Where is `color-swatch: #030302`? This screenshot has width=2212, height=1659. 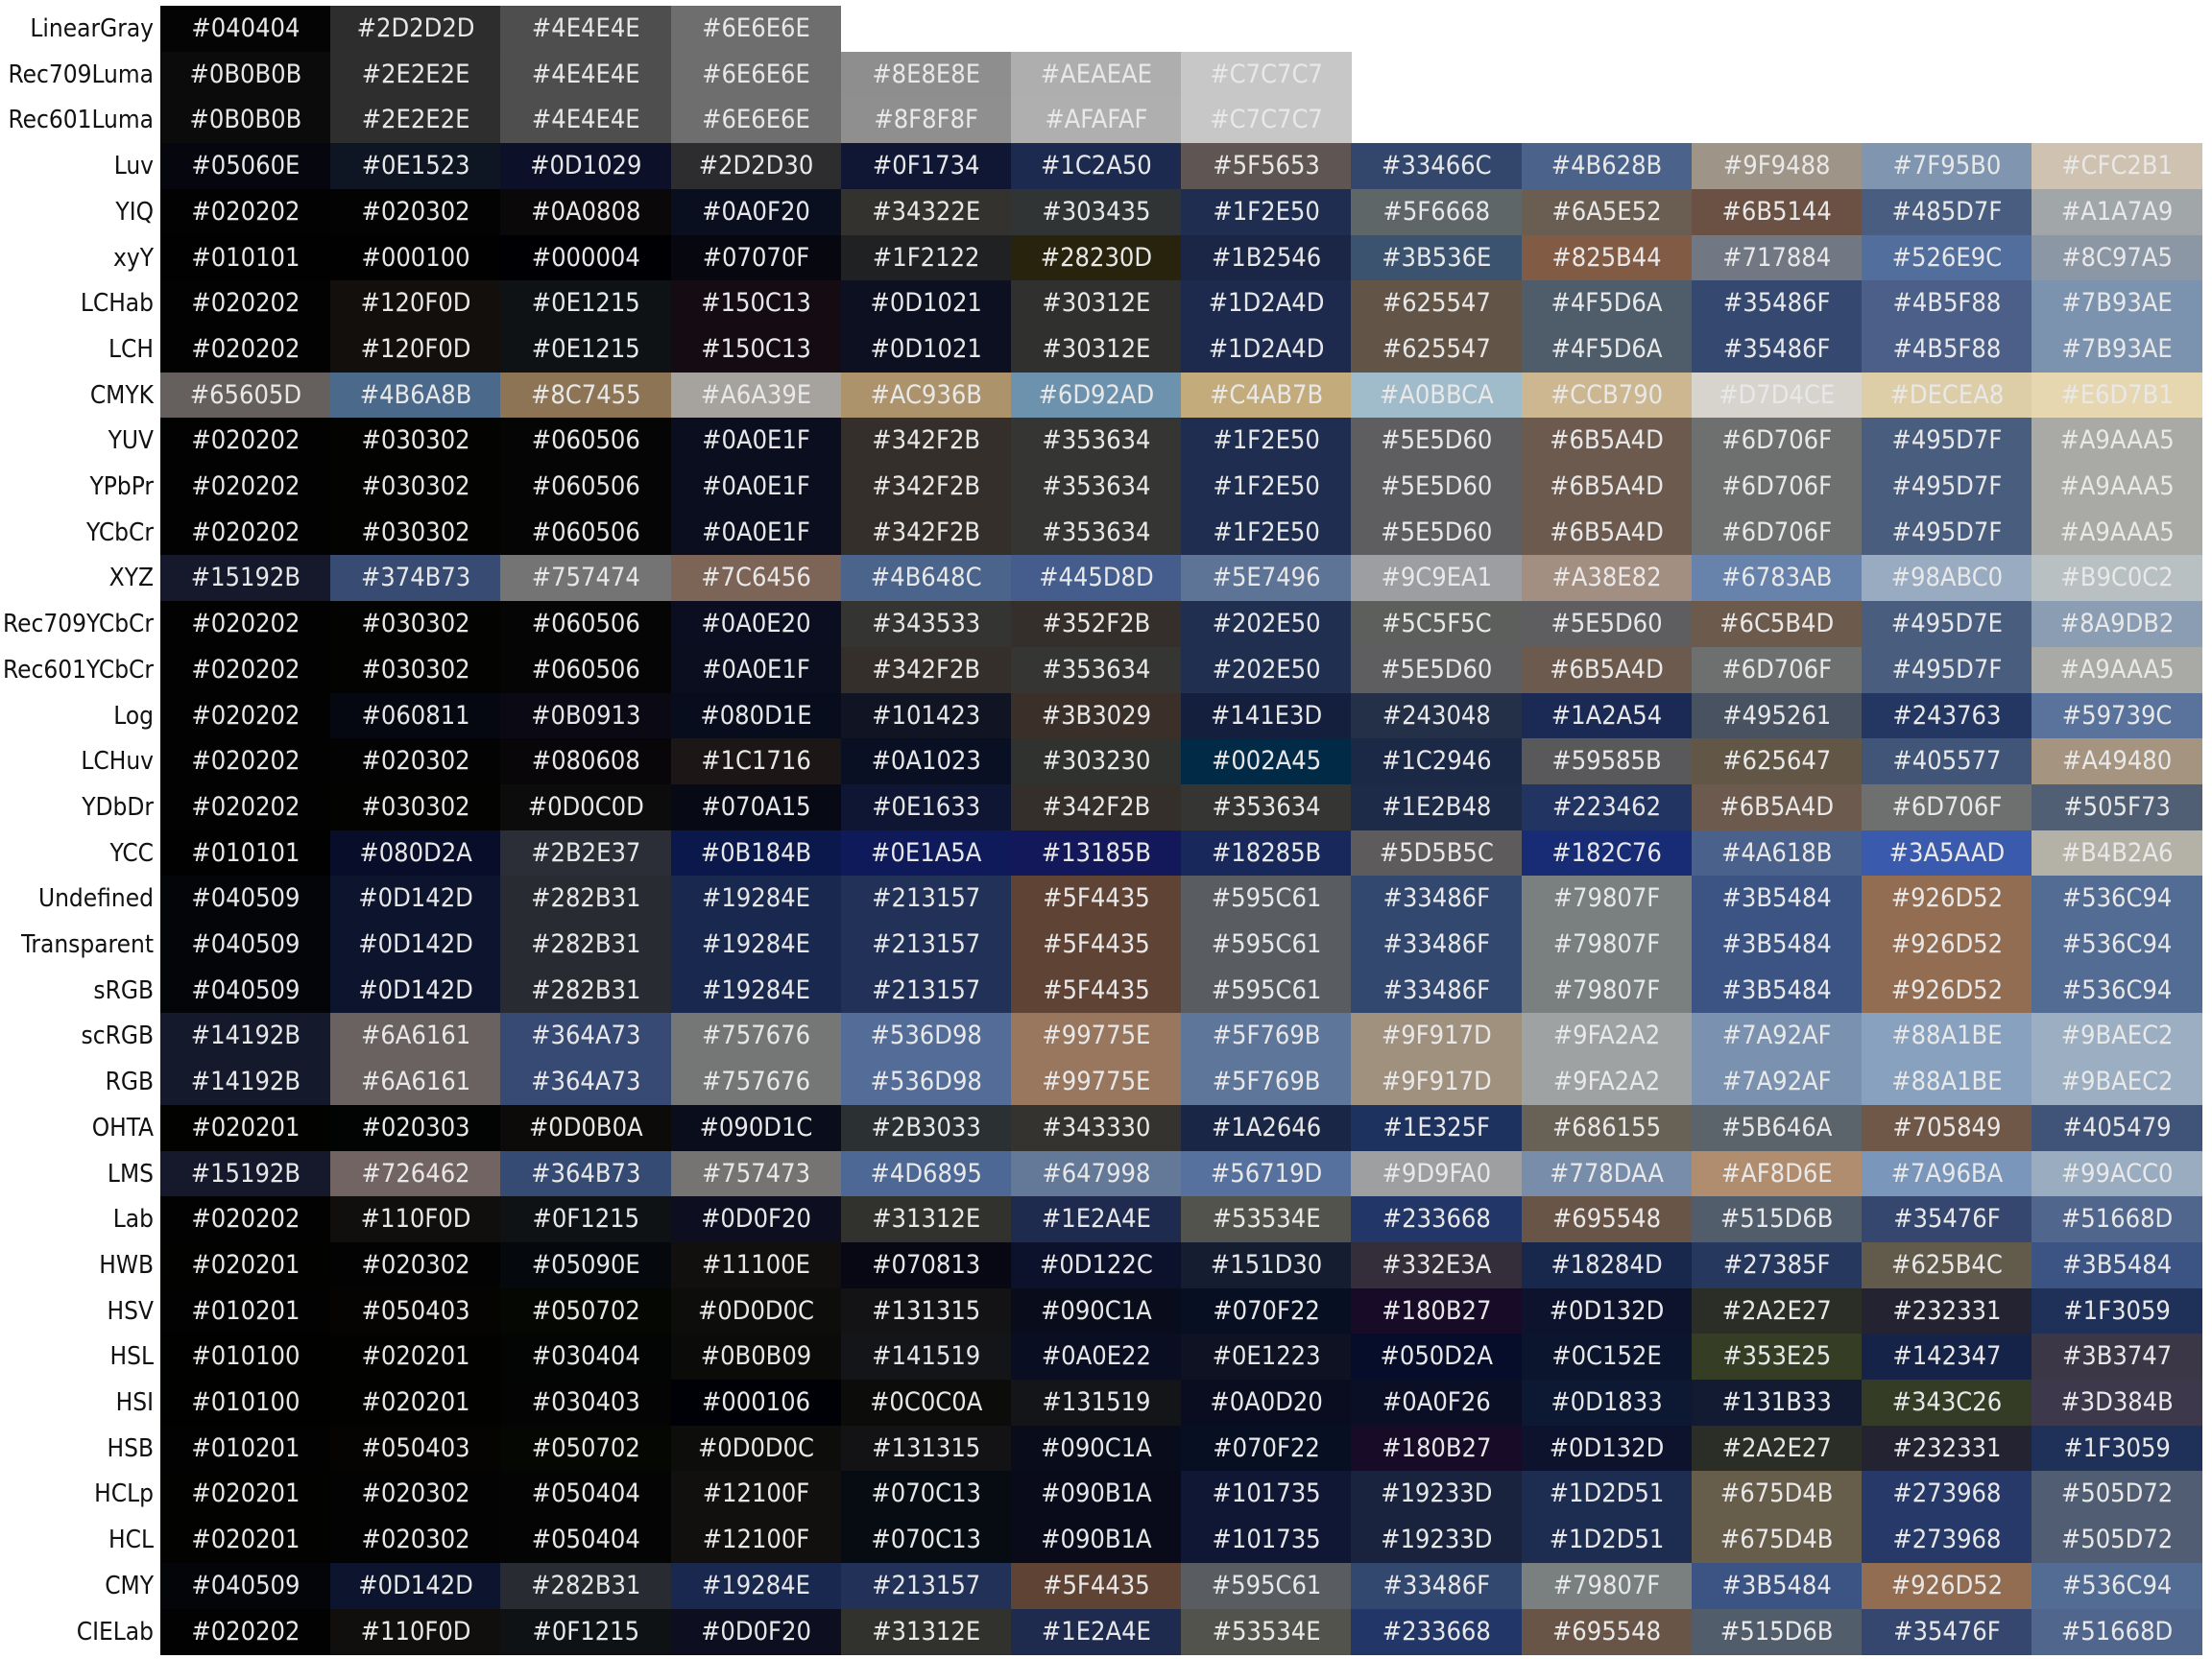
color-swatch: #030302 is located at coordinates (415, 487).